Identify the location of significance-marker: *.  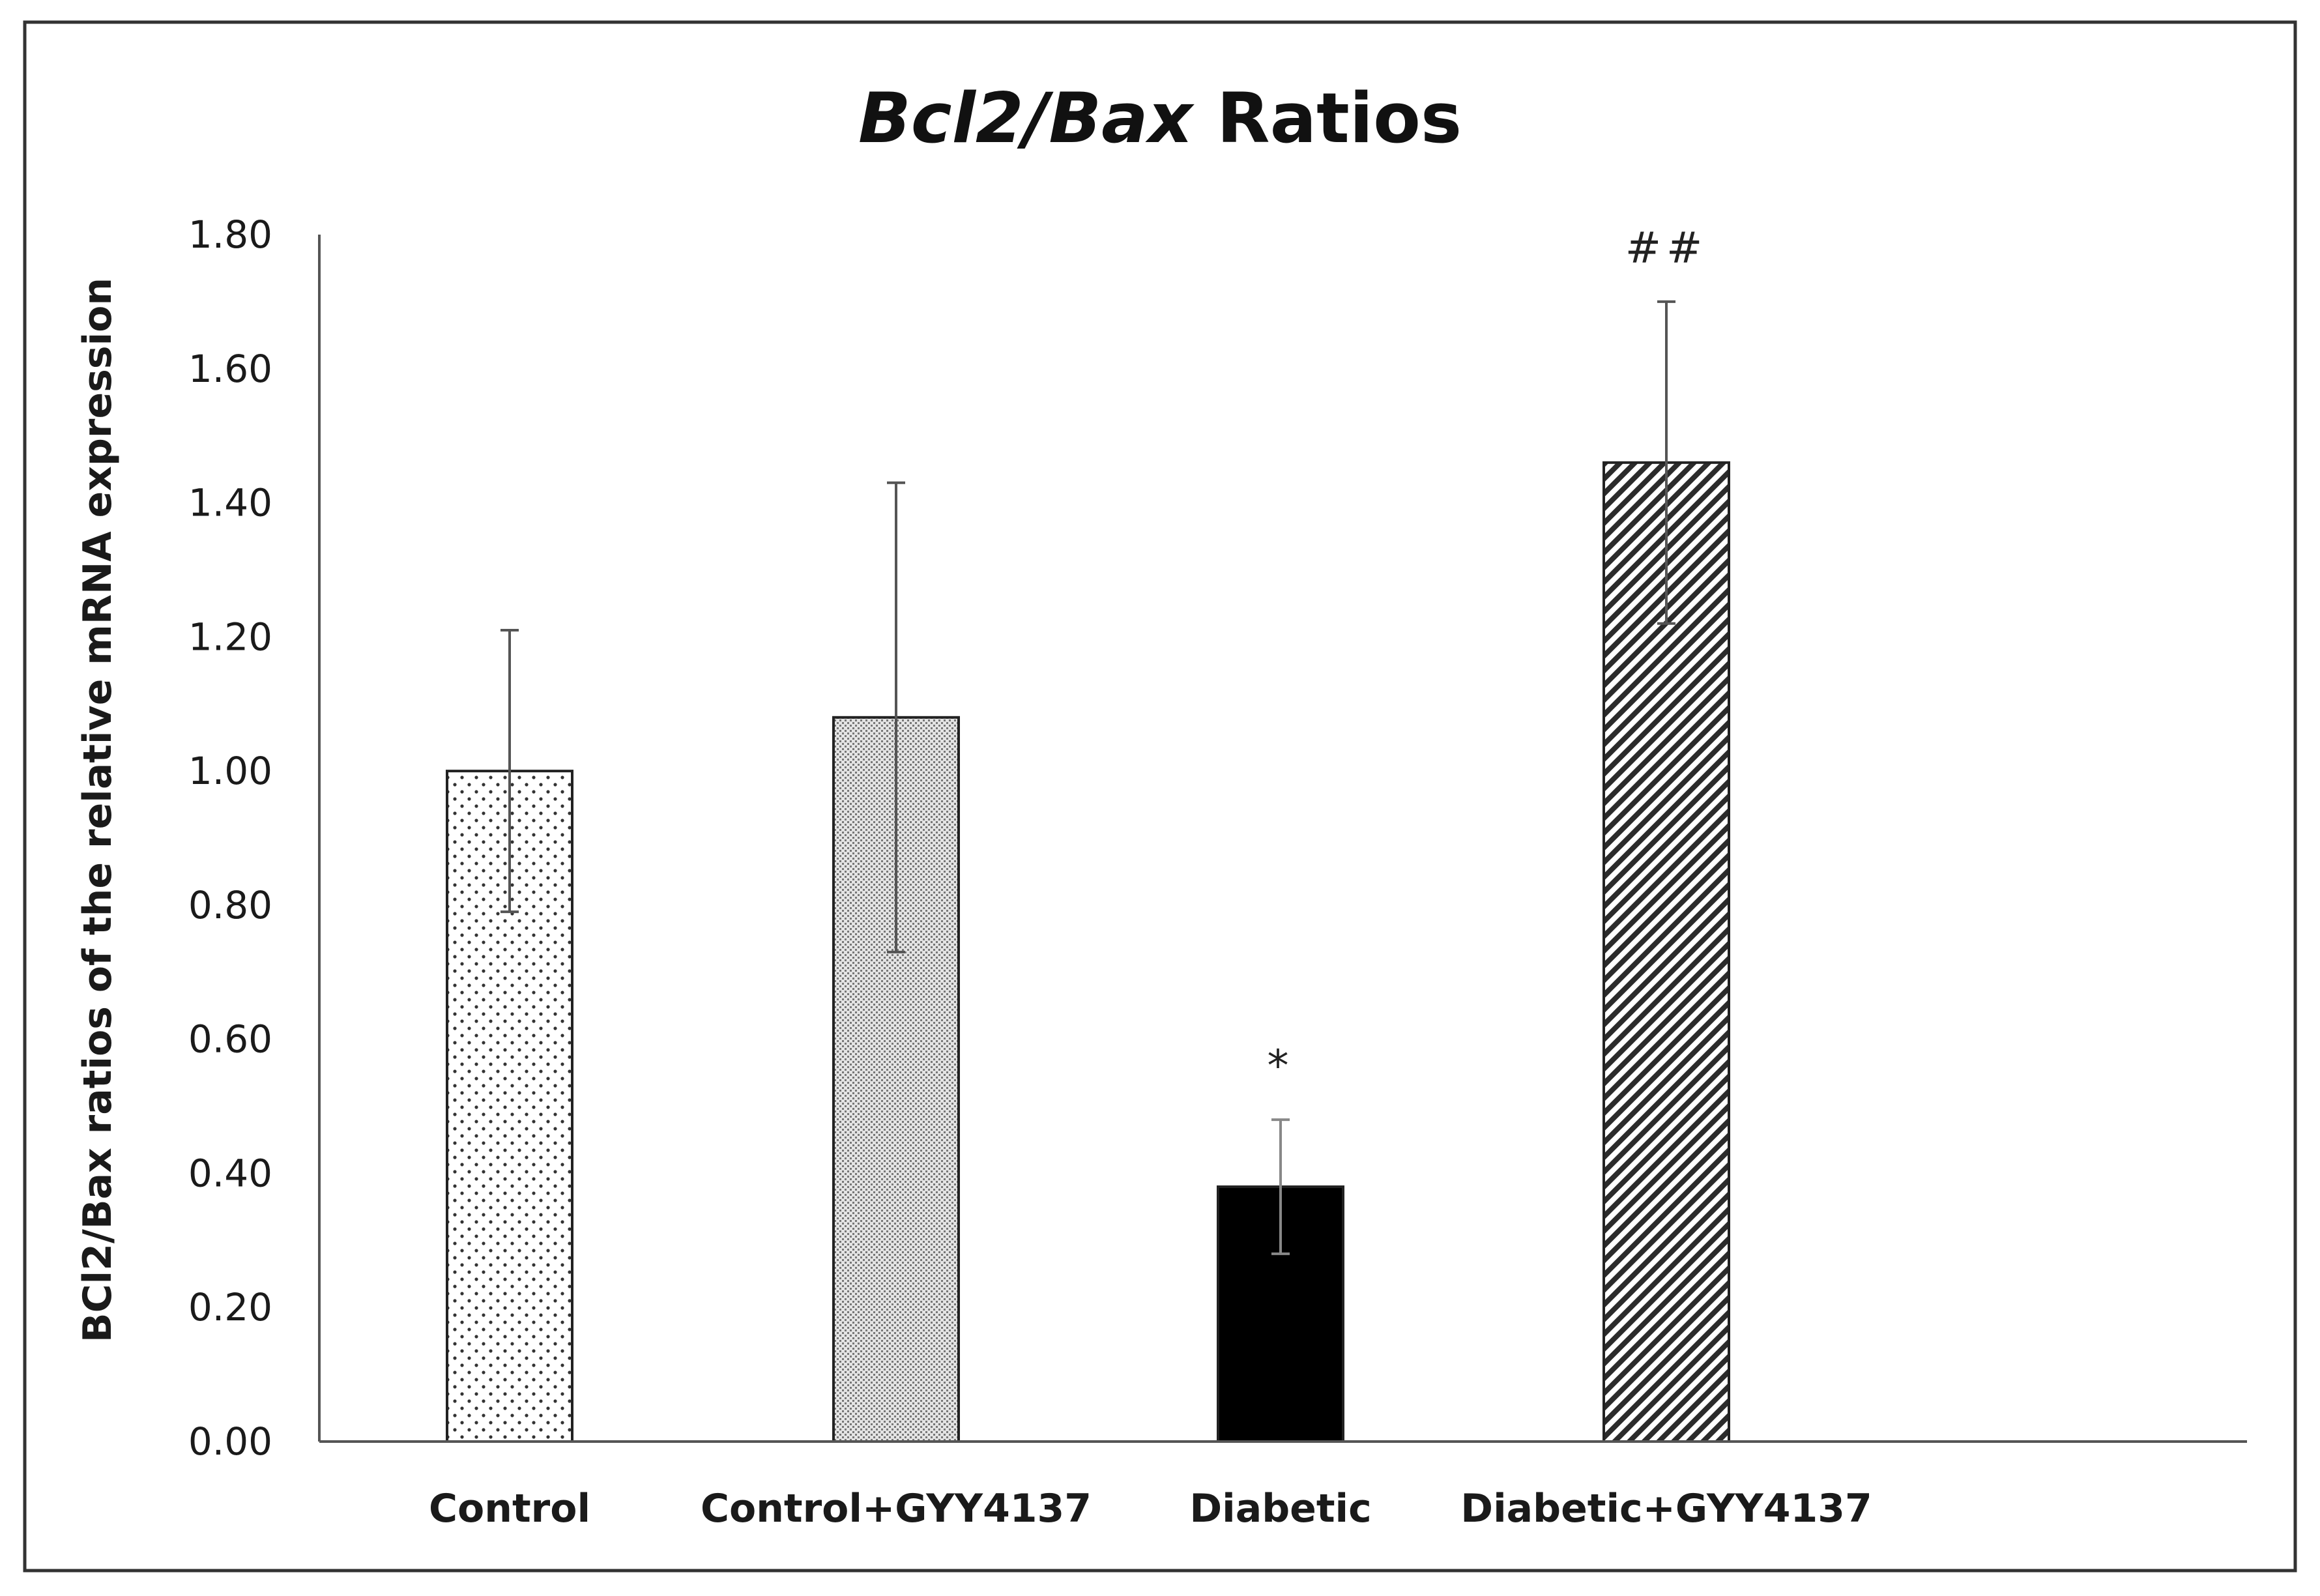
(1281, 1066).